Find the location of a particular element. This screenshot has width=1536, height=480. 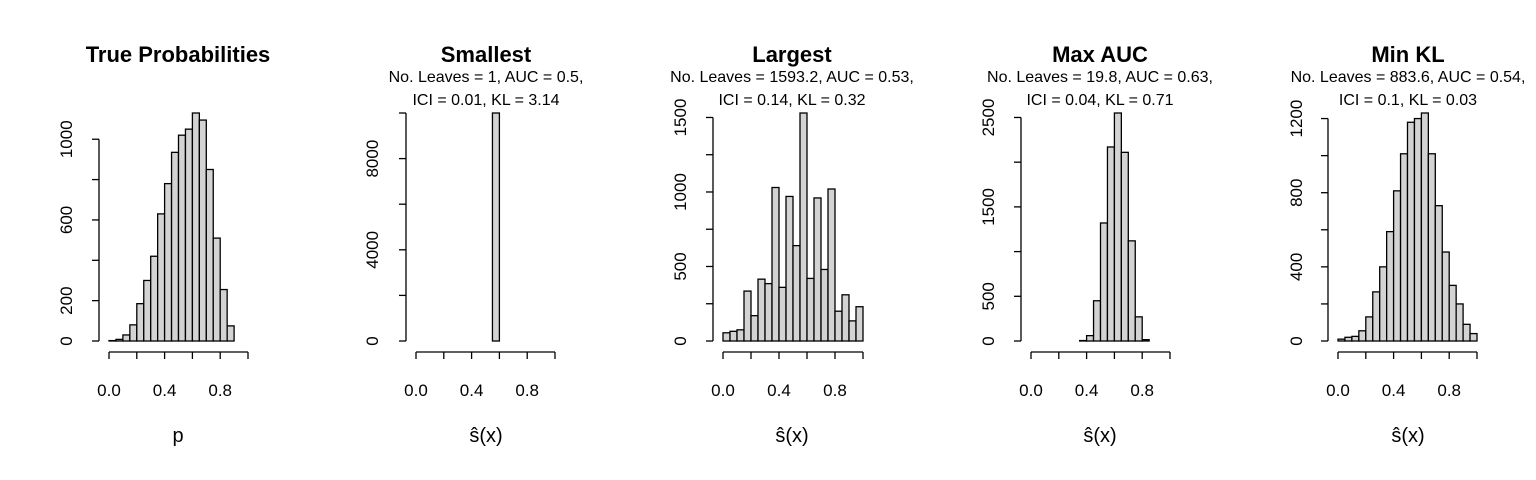

chart-subtitle-line: ICI = 0.1, KL = 0.03 is located at coordinates (1408, 100).